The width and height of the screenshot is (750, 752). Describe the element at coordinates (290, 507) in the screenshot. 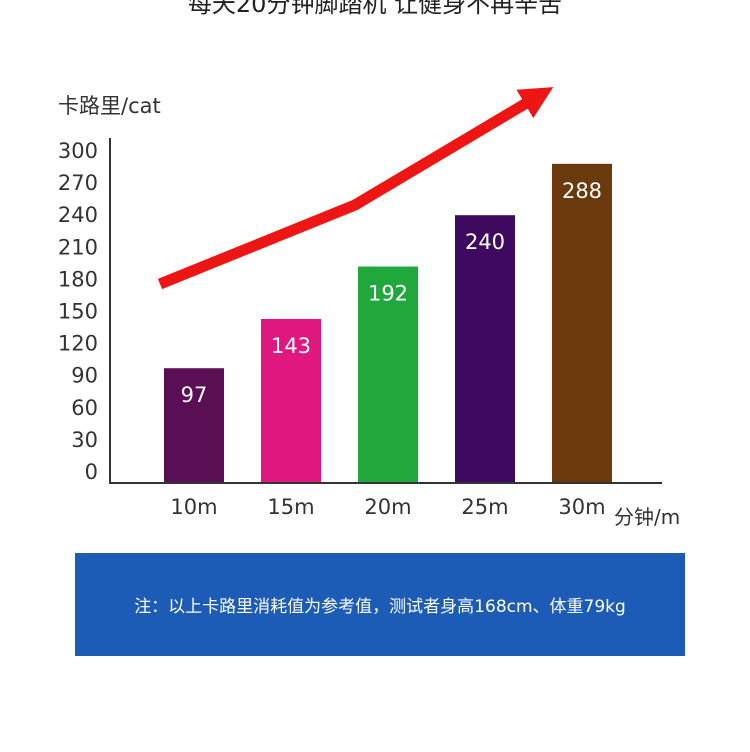

I see `x-tick-label: 15m` at that location.